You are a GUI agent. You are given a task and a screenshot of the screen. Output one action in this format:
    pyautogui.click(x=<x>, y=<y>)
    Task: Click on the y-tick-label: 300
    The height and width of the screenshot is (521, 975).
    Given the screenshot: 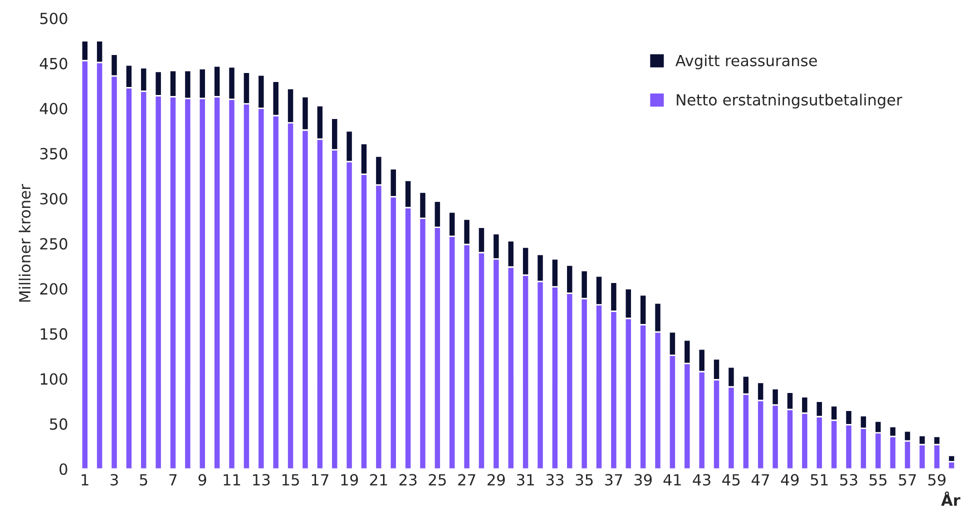 What is the action you would take?
    pyautogui.click(x=54, y=198)
    